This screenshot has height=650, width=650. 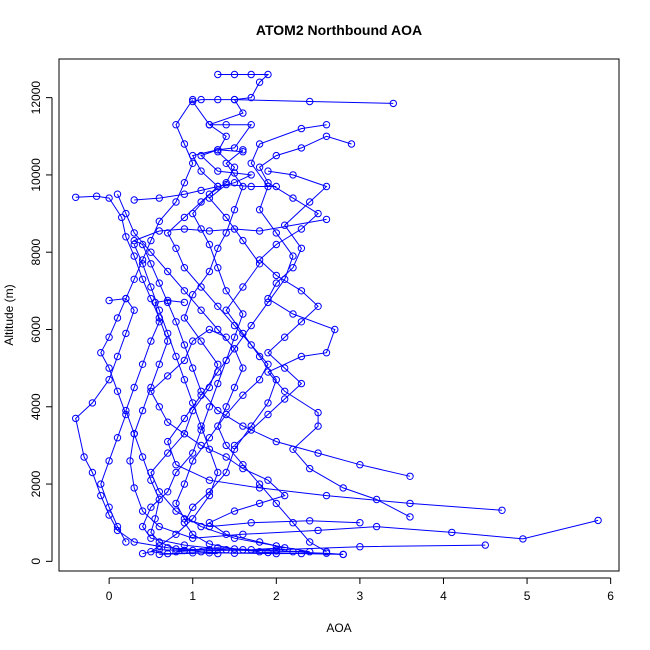 I want to click on chart-title: ATOM2 Northbound AOA, so click(x=339, y=30).